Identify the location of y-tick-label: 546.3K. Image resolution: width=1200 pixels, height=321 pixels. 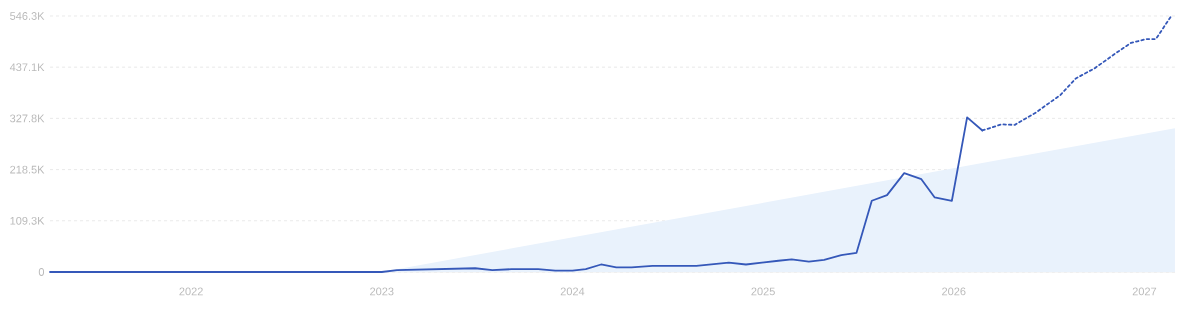
(27, 16).